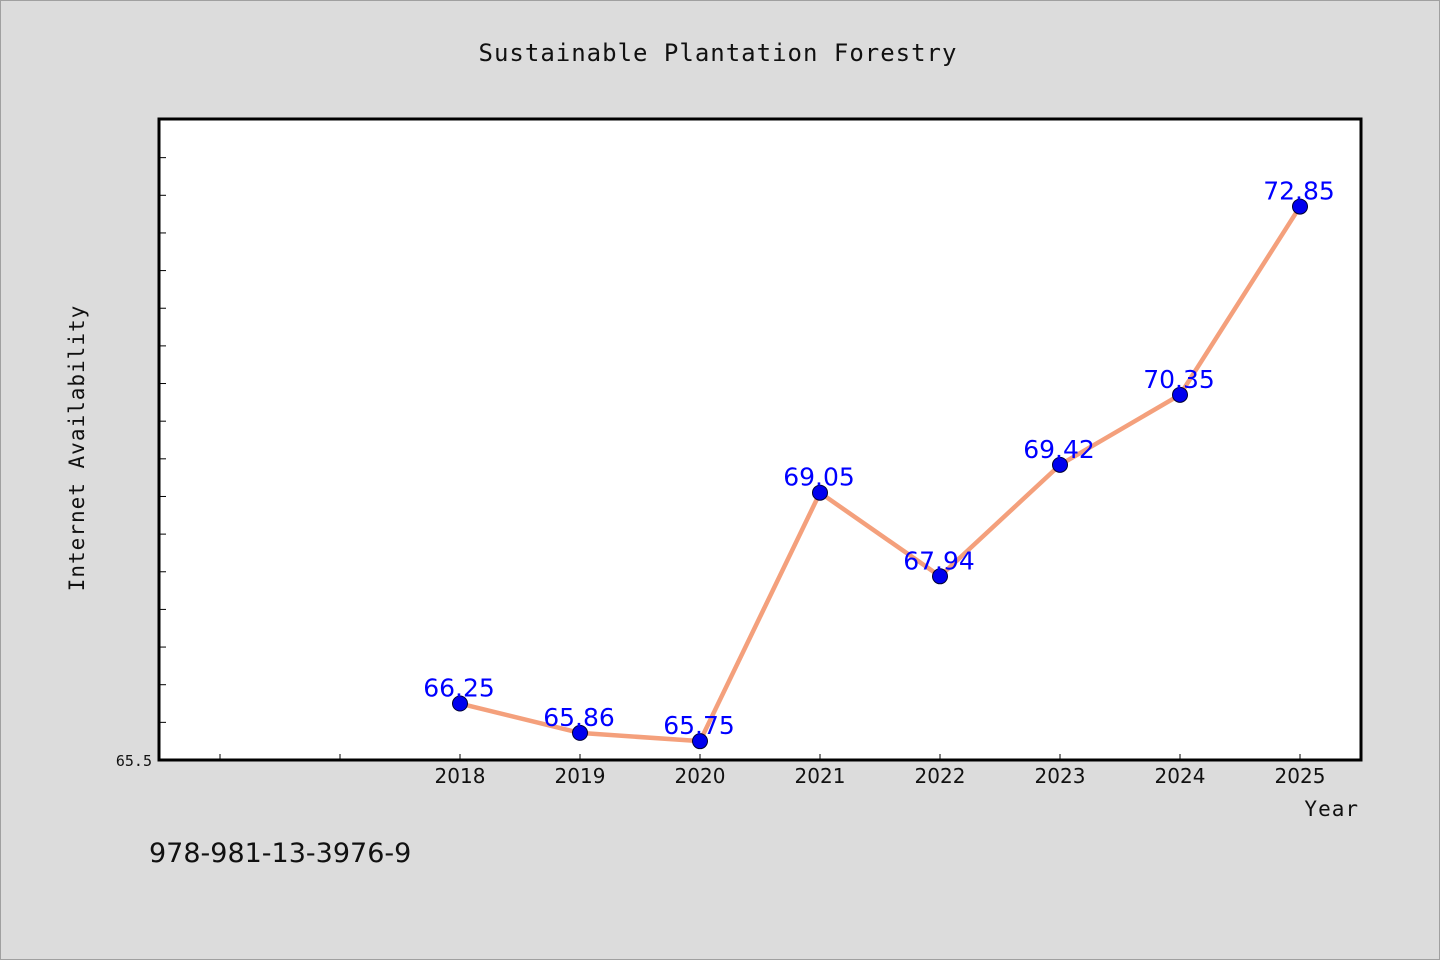  What do you see at coordinates (1300, 776) in the screenshot?
I see `x-tick-label: 2025` at bounding box center [1300, 776].